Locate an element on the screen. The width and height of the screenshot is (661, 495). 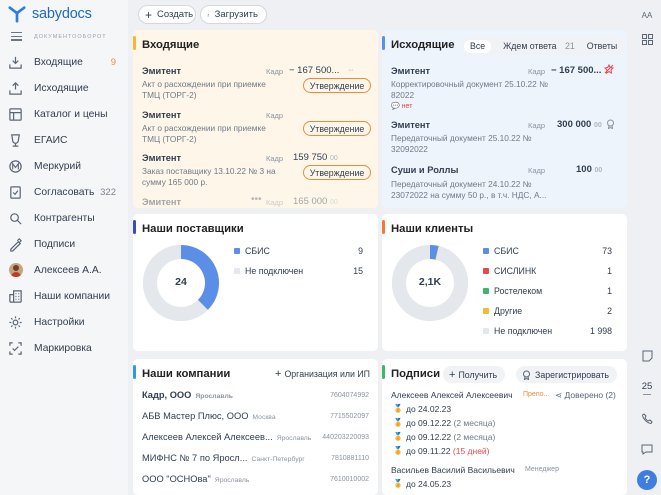
certificate-icon: 🏅 is located at coordinates (398, 422).